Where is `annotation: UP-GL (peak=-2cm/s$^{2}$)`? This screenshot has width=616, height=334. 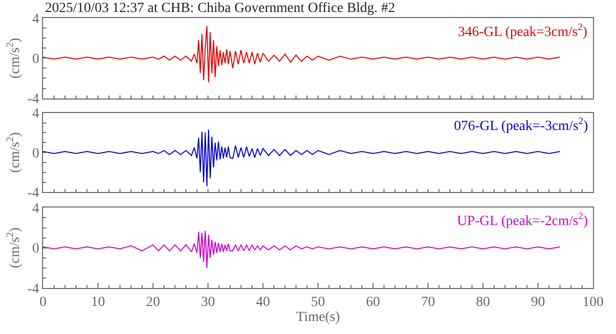 annotation: UP-GL (peak=-2cm/s$^{2}$) is located at coordinates (522, 220).